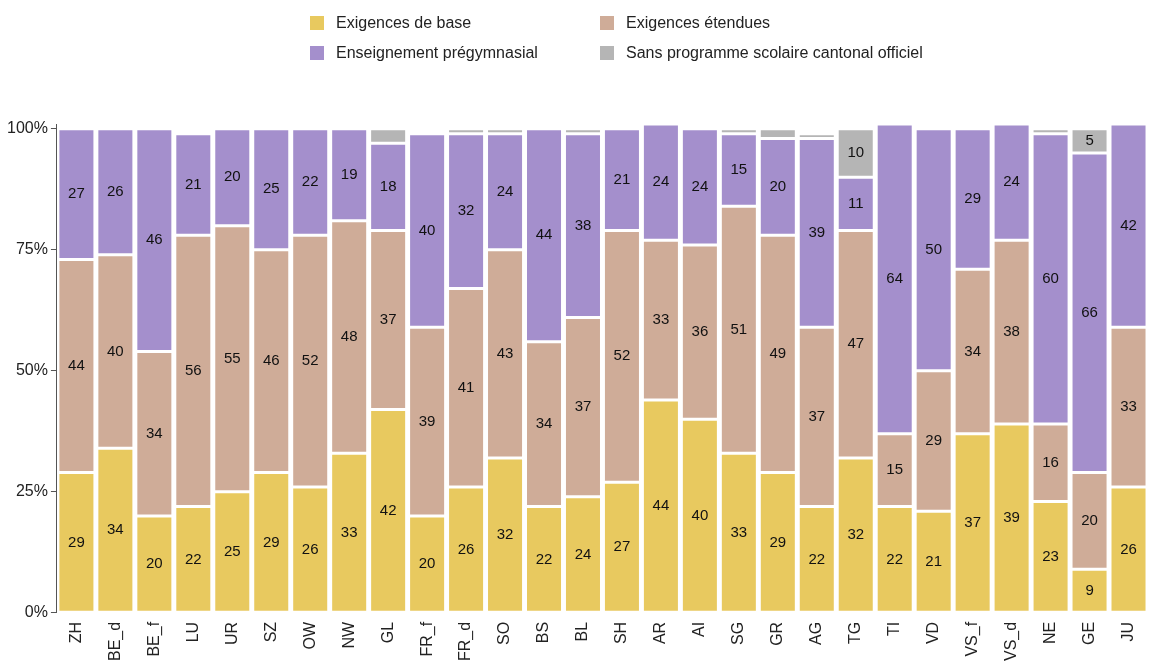 The height and width of the screenshot is (664, 1154). I want to click on x-tick-label: AG, so click(816, 633).